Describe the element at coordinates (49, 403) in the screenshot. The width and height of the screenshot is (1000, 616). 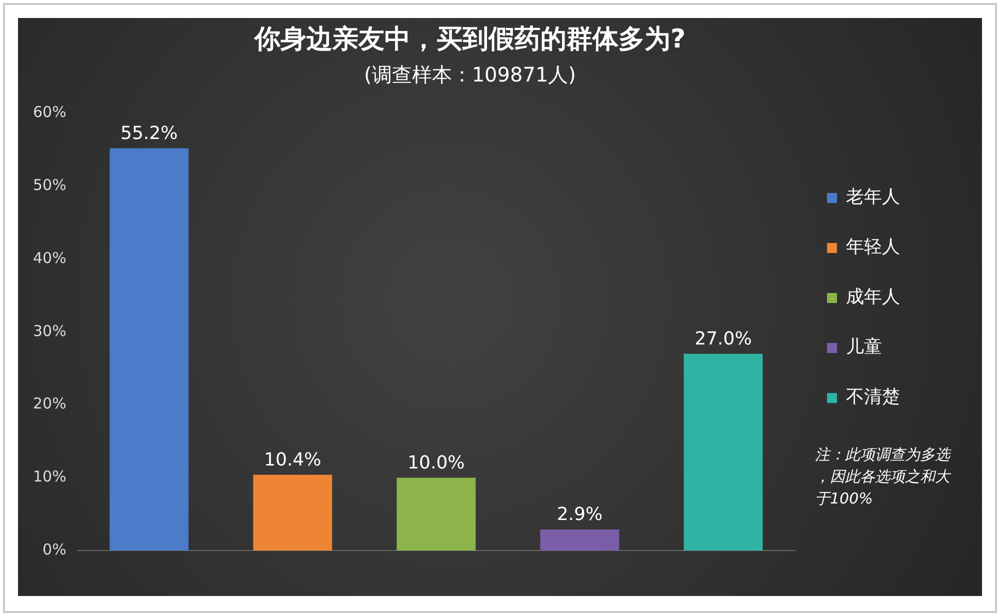
I see `y-tick-label: 20%` at that location.